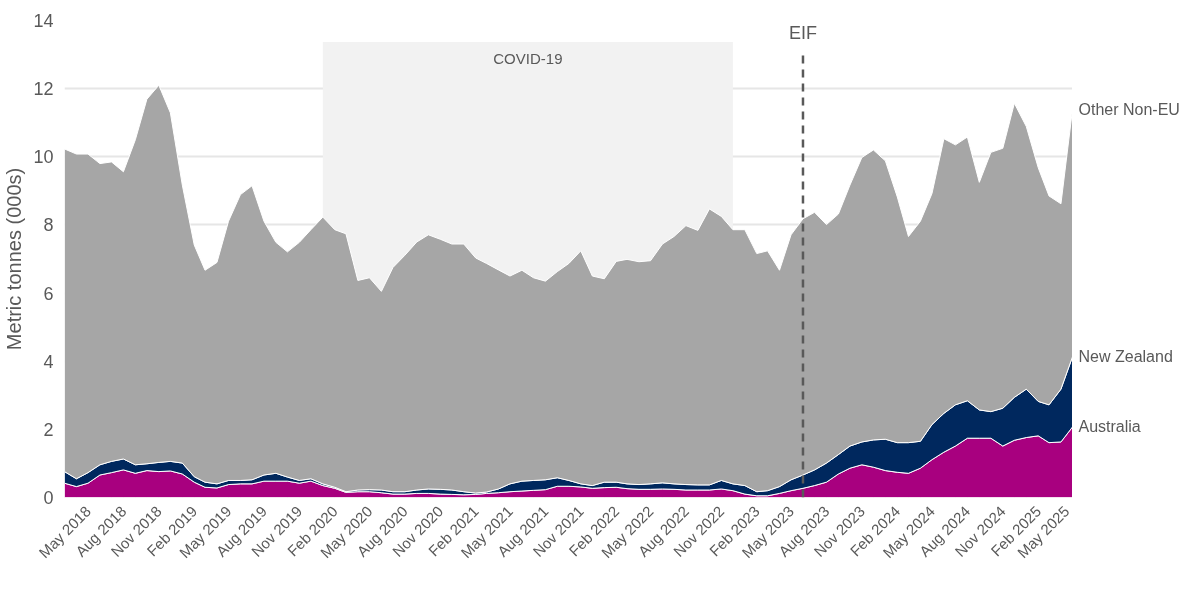 The image size is (1202, 592). I want to click on series-label: Australia, so click(1109, 427).